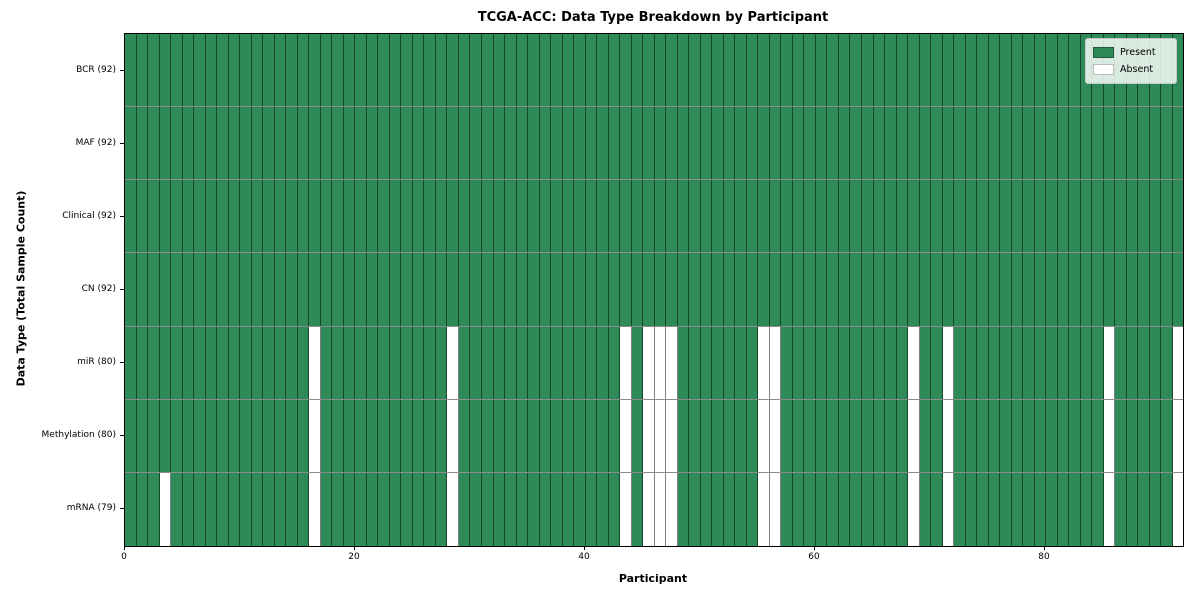 This screenshot has width=1200, height=600. I want to click on x-tick-label: 60, so click(814, 557).